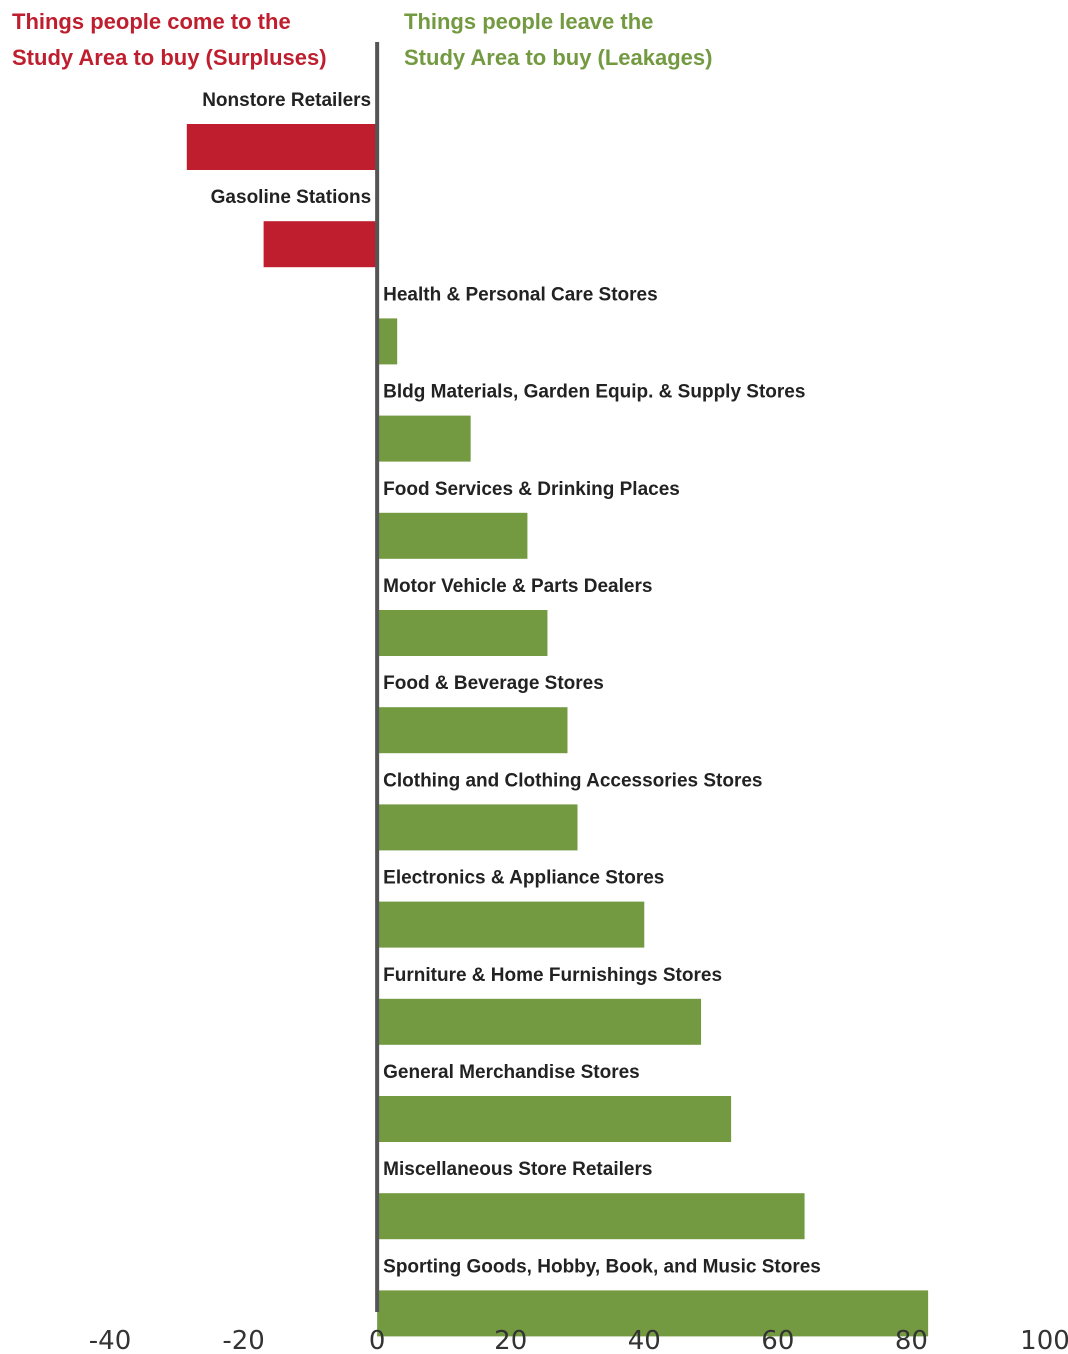 The width and height of the screenshot is (1068, 1354). I want to click on x-tick-label-7: 100, so click(1044, 1340).